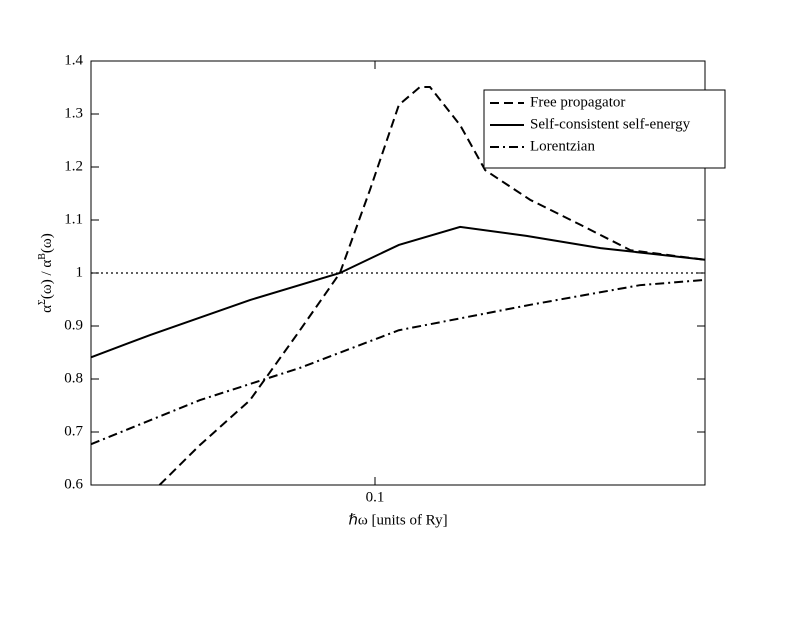 The height and width of the screenshot is (623, 806). I want to click on legend-label: Self-consistent self-energy, so click(610, 124).